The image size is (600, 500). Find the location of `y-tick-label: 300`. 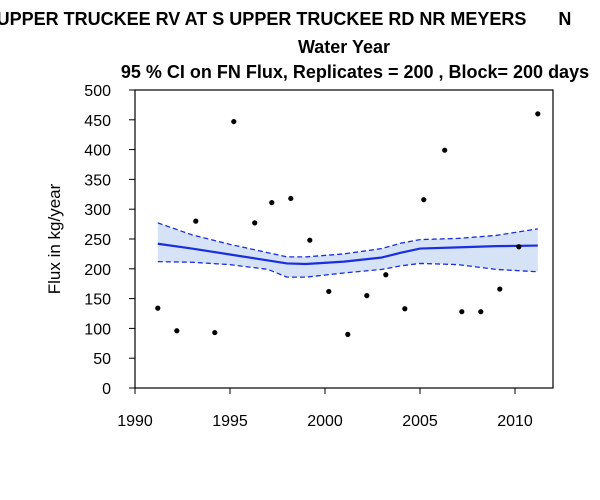

y-tick-label: 300 is located at coordinates (97, 210).